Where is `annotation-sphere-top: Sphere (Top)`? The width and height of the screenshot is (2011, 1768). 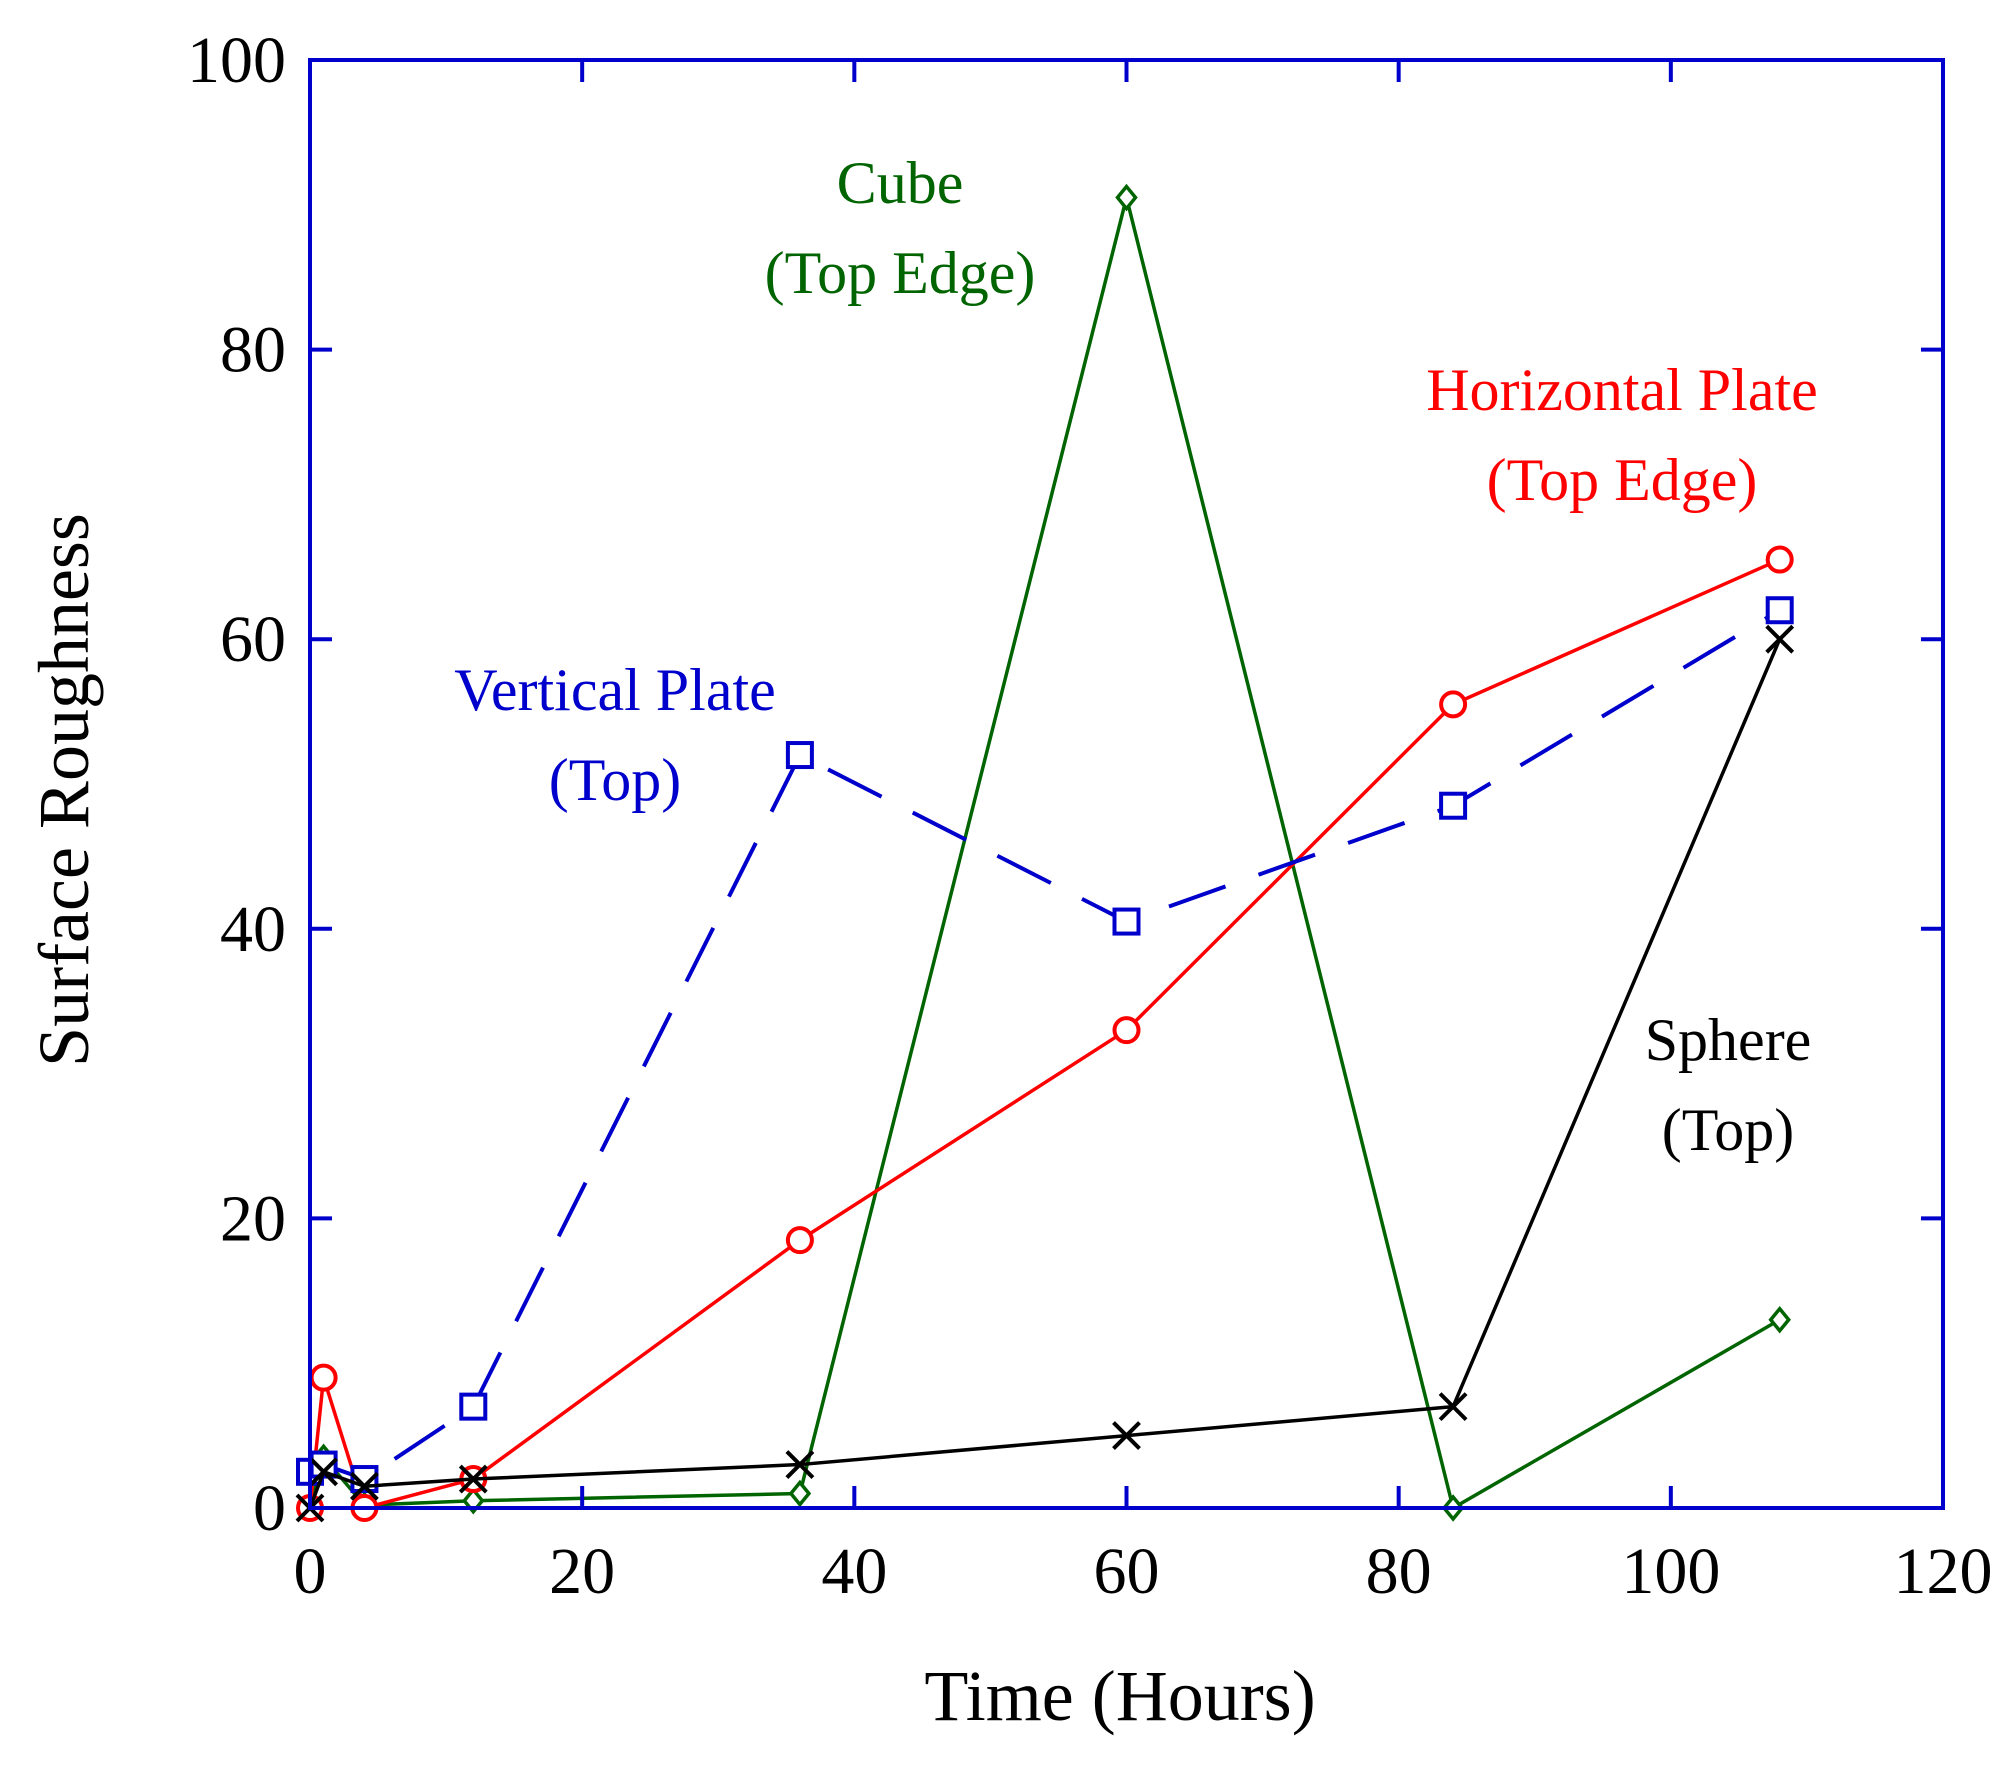
annotation-sphere-top: Sphere (Top) is located at coordinates (1728, 1085).